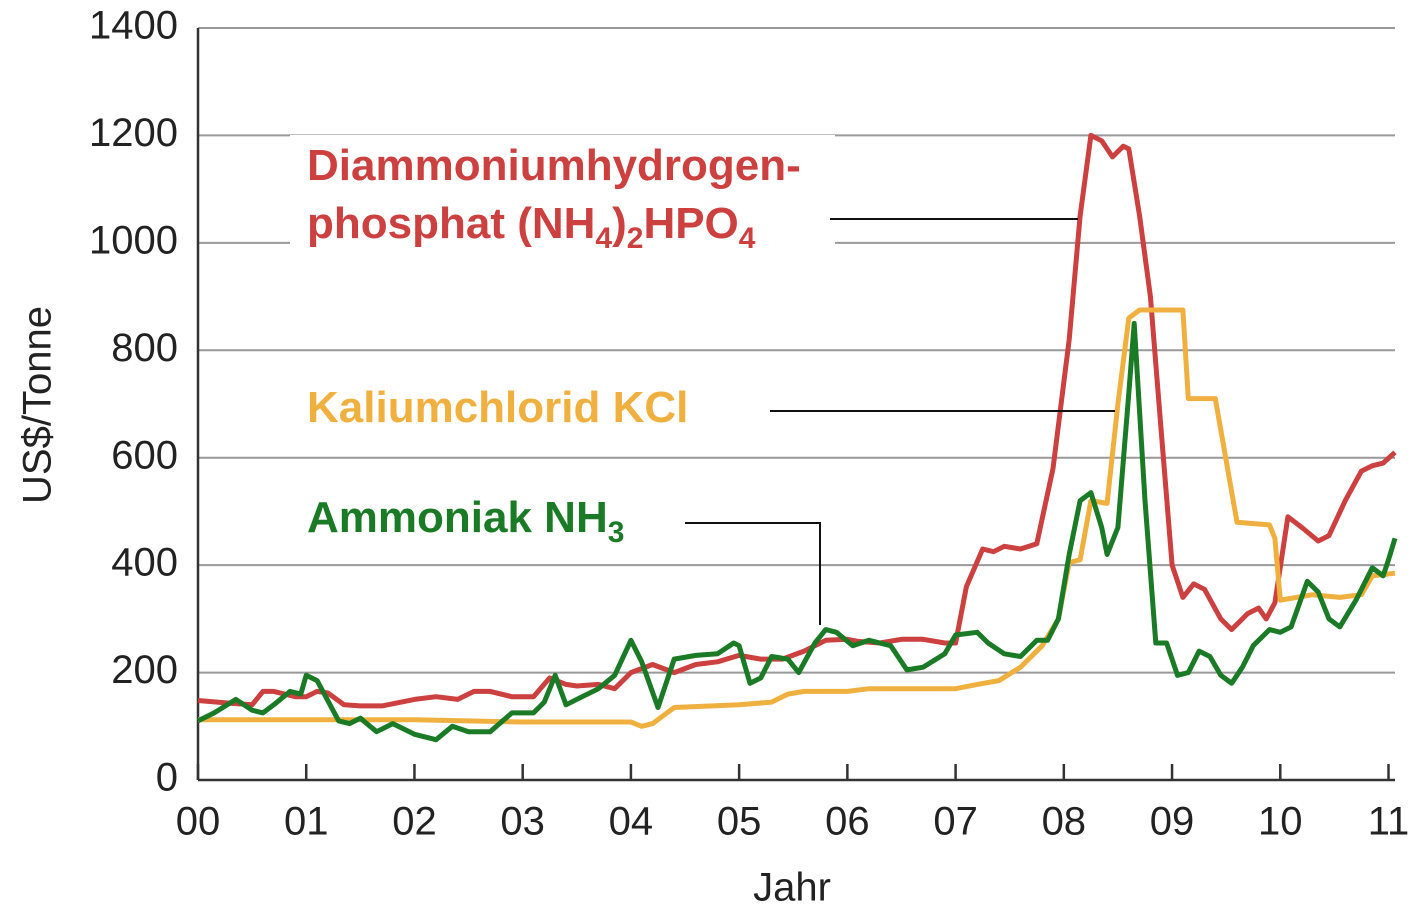 This screenshot has width=1417, height=911. What do you see at coordinates (690, 223) in the screenshot?
I see `label-part: HPO` at bounding box center [690, 223].